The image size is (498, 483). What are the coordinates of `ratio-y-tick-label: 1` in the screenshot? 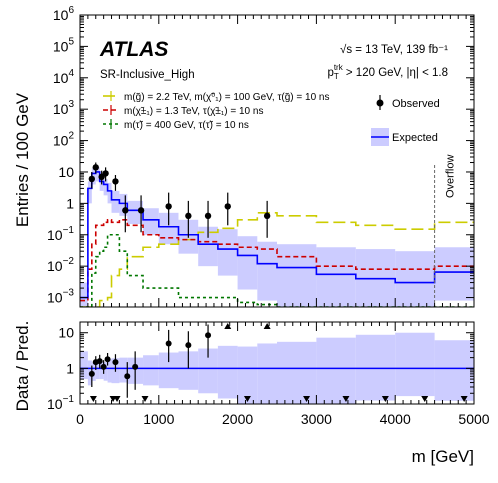 It's located at (70, 368).